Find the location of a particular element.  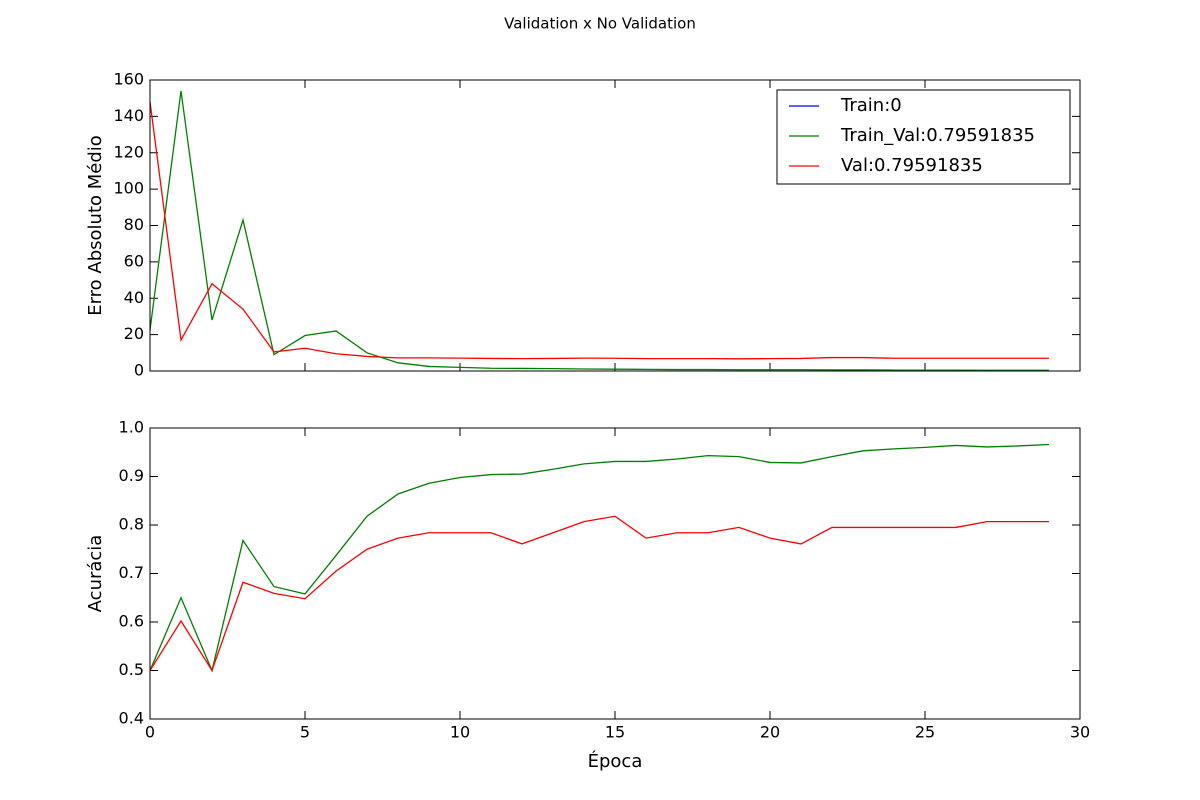

x-tick-label: 15 is located at coordinates (615, 732).